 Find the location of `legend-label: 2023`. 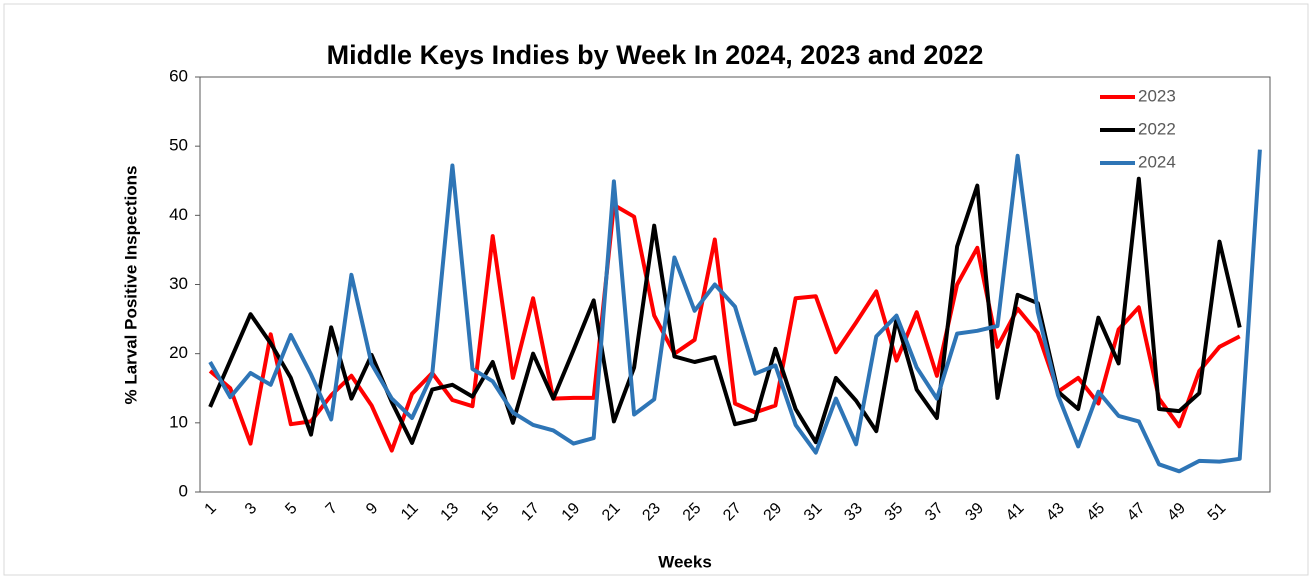

legend-label: 2023 is located at coordinates (1157, 95).